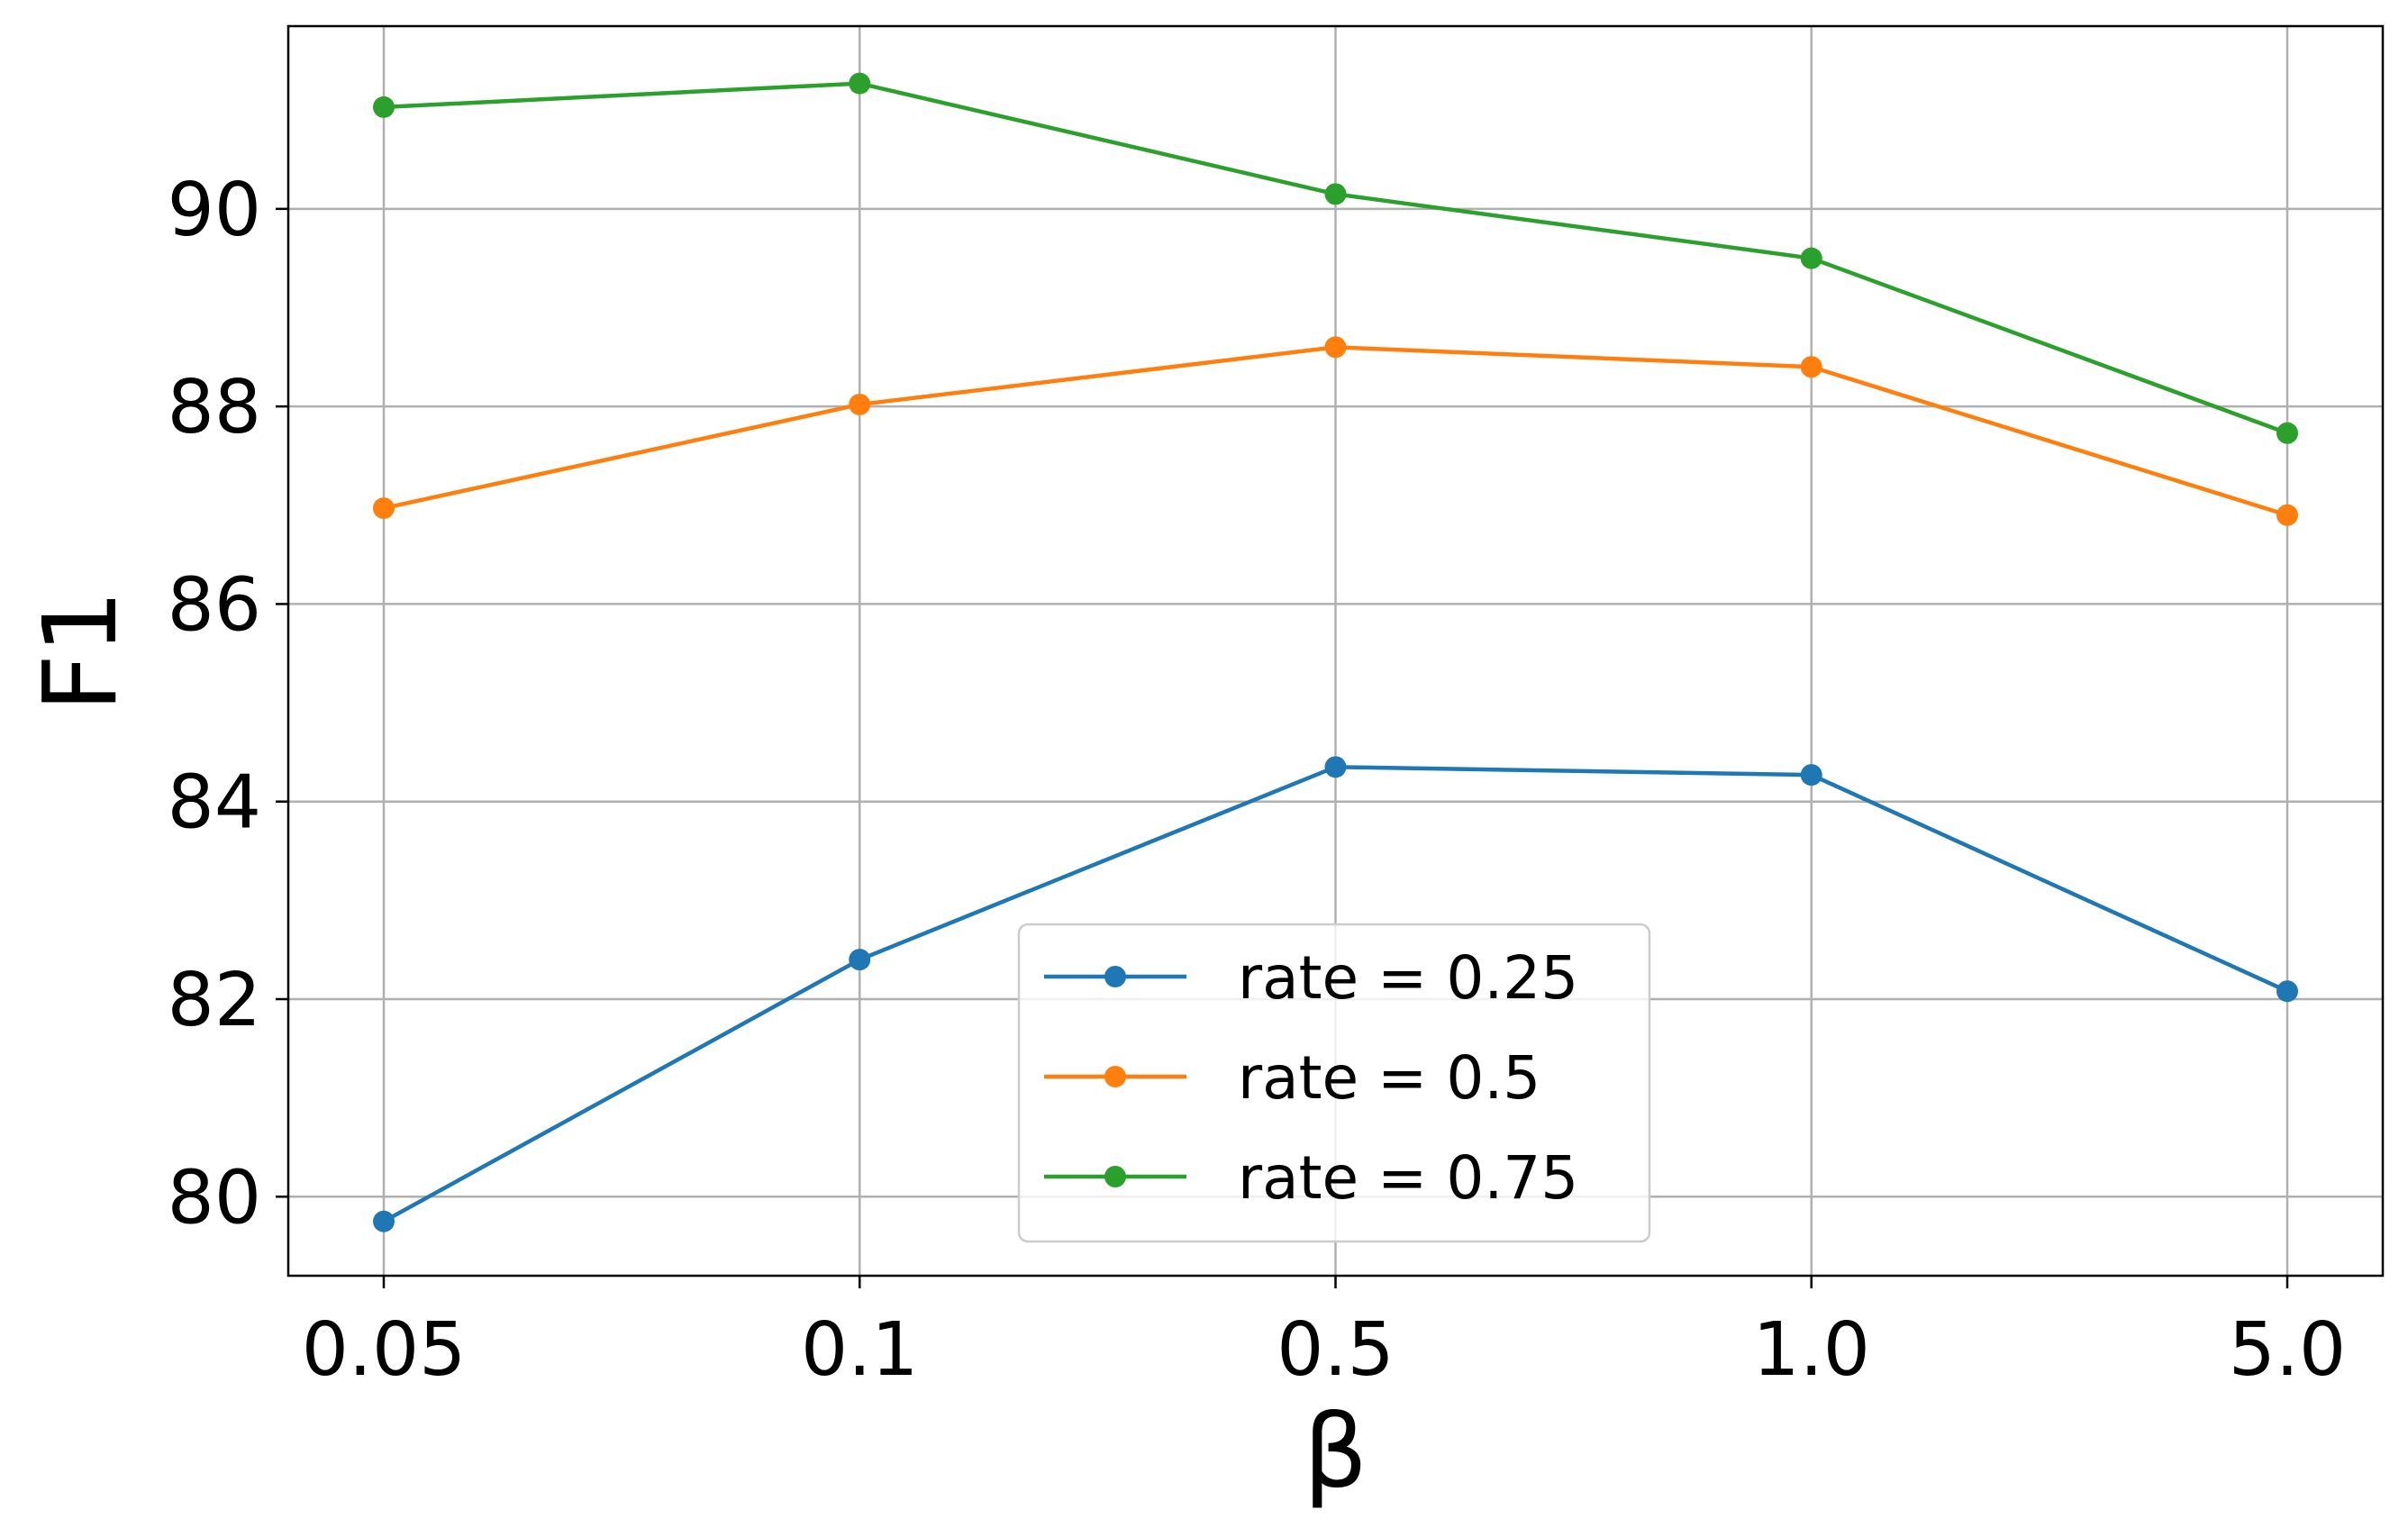 The width and height of the screenshot is (2408, 1537). I want to click on x-tick-label: 0.05, so click(384, 1350).